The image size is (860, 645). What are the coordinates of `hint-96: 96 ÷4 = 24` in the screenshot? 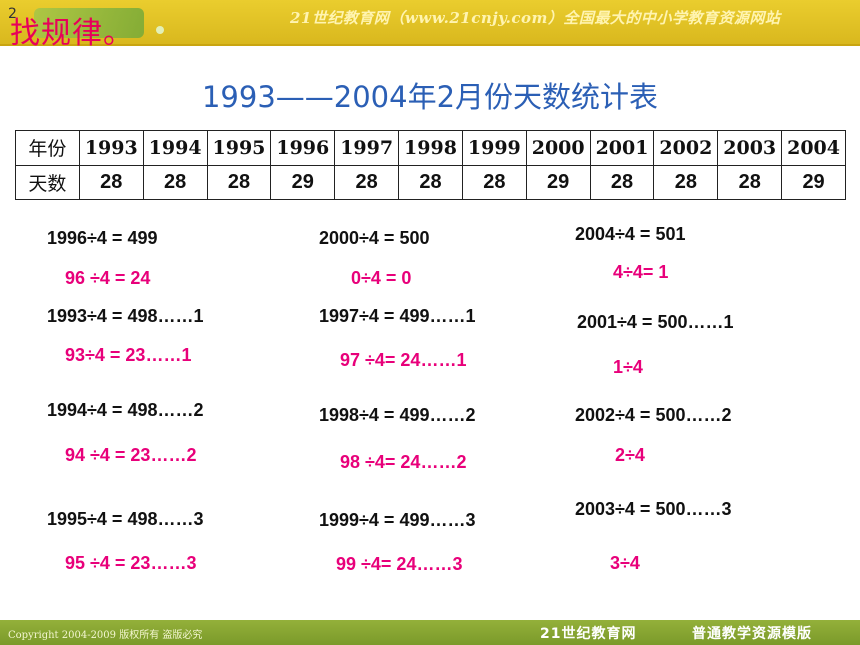 It's located at (108, 278).